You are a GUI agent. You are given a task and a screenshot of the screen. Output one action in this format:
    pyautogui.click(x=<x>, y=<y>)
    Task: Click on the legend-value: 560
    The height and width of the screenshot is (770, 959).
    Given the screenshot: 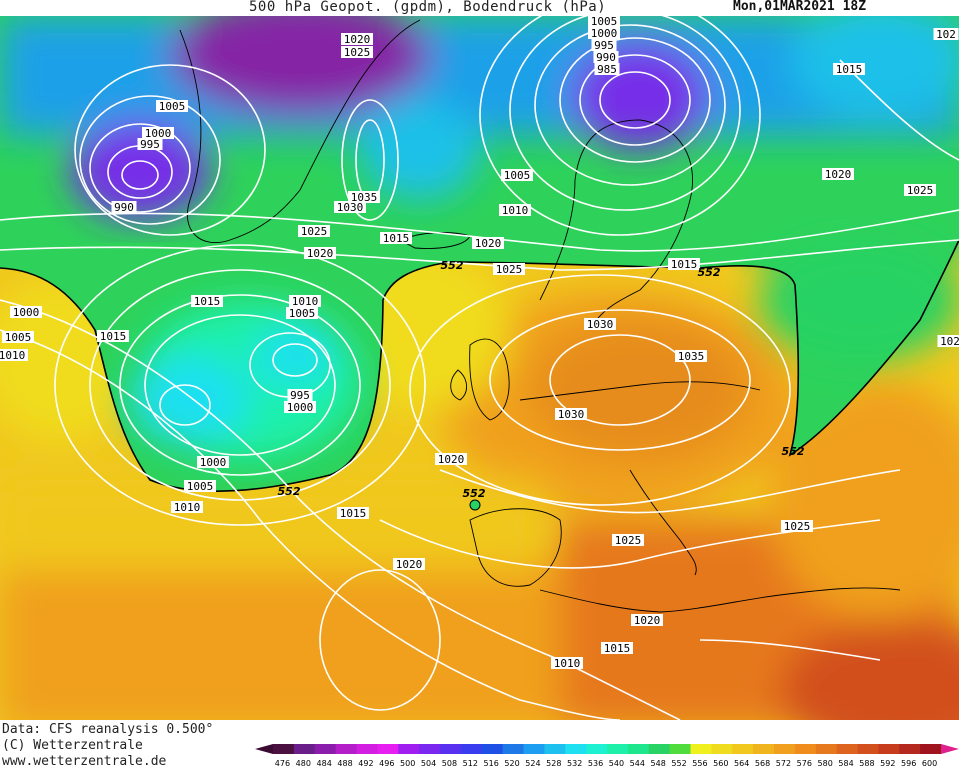 What is the action you would take?
    pyautogui.click(x=720, y=763)
    